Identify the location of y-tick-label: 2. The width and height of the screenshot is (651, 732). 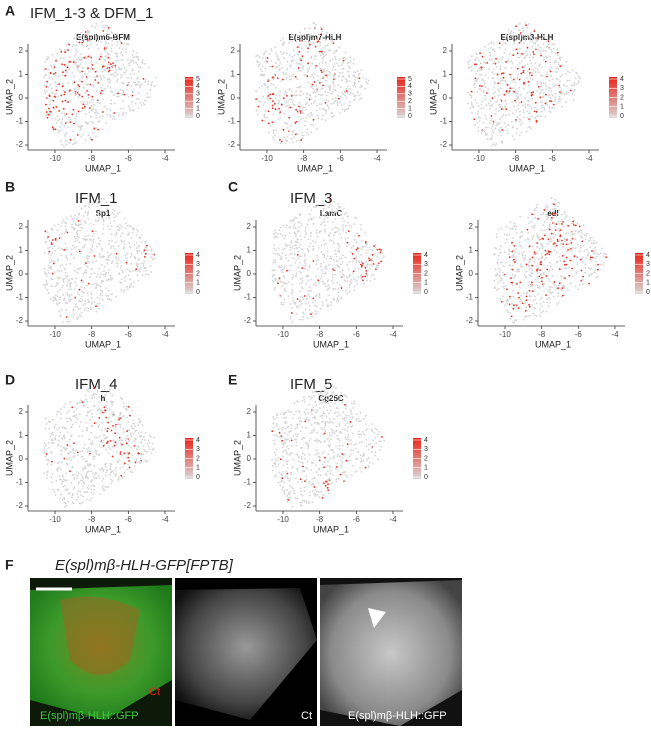
(21, 226).